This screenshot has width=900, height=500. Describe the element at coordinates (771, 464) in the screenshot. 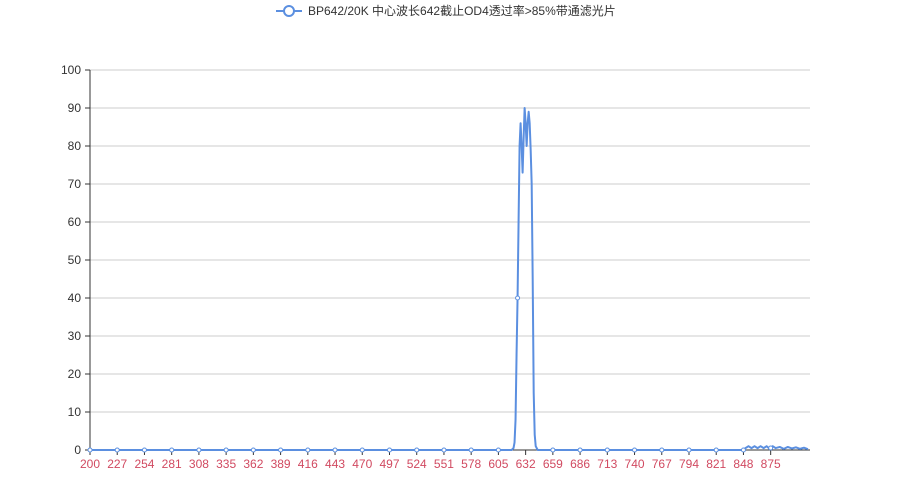

I see `x-tick-label: 875` at that location.